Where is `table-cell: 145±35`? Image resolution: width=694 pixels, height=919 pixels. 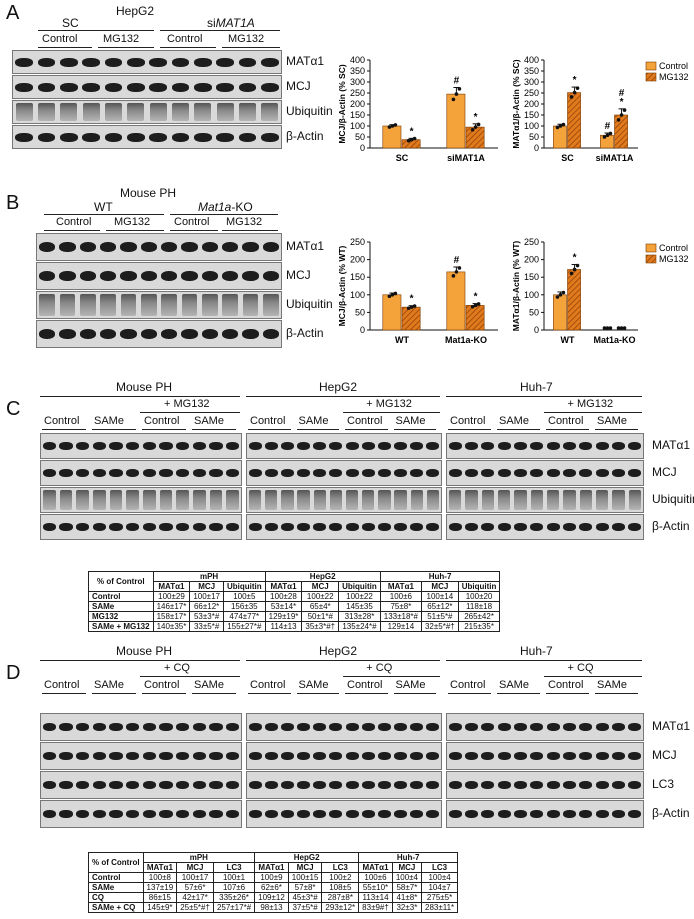
table-cell: 145±35 is located at coordinates (359, 606).